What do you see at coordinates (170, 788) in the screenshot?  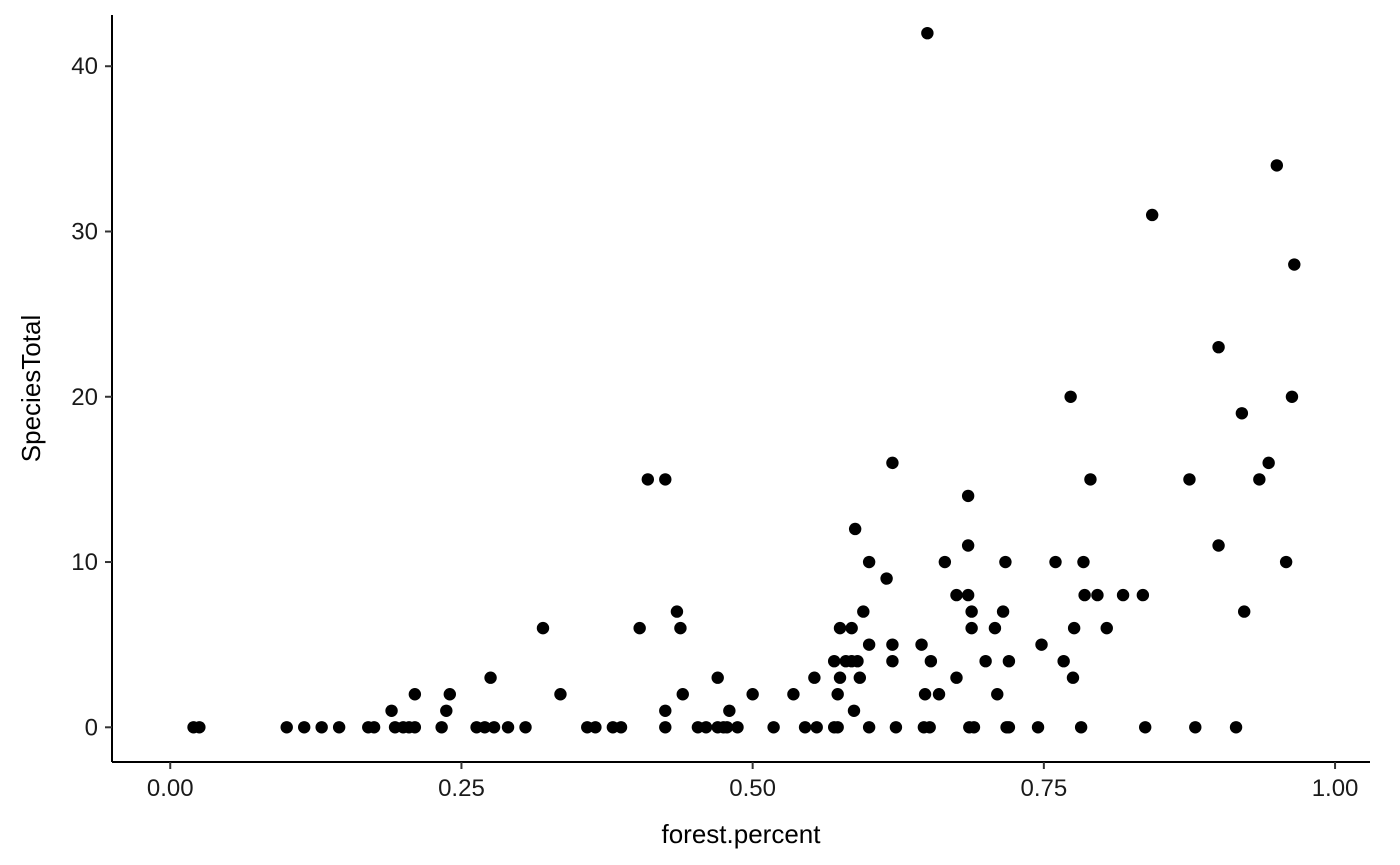 I see `x-tick-label: 0.00` at bounding box center [170, 788].